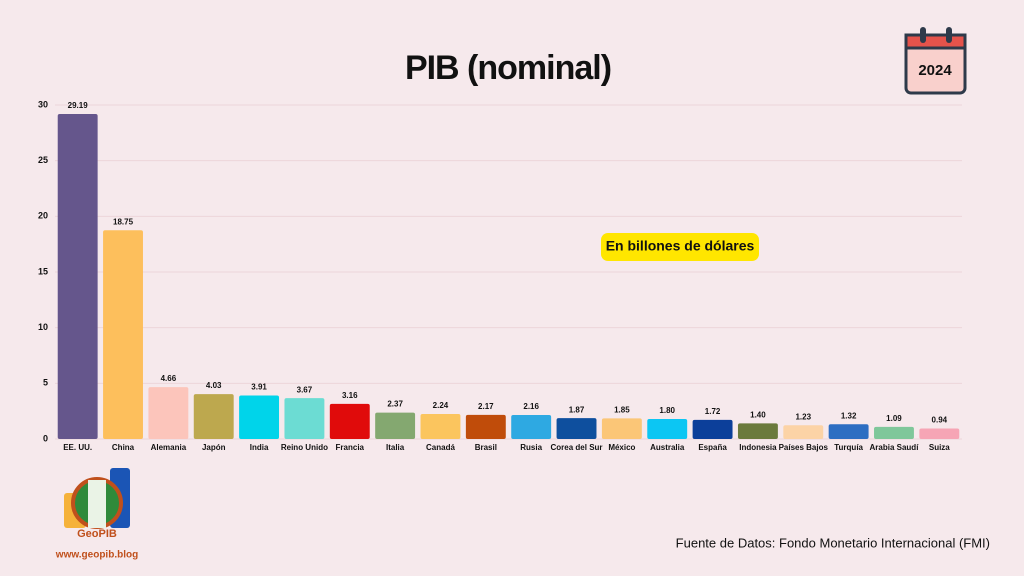 This screenshot has height=576, width=1024. I want to click on x-tick-label: Brasil, so click(486, 447).